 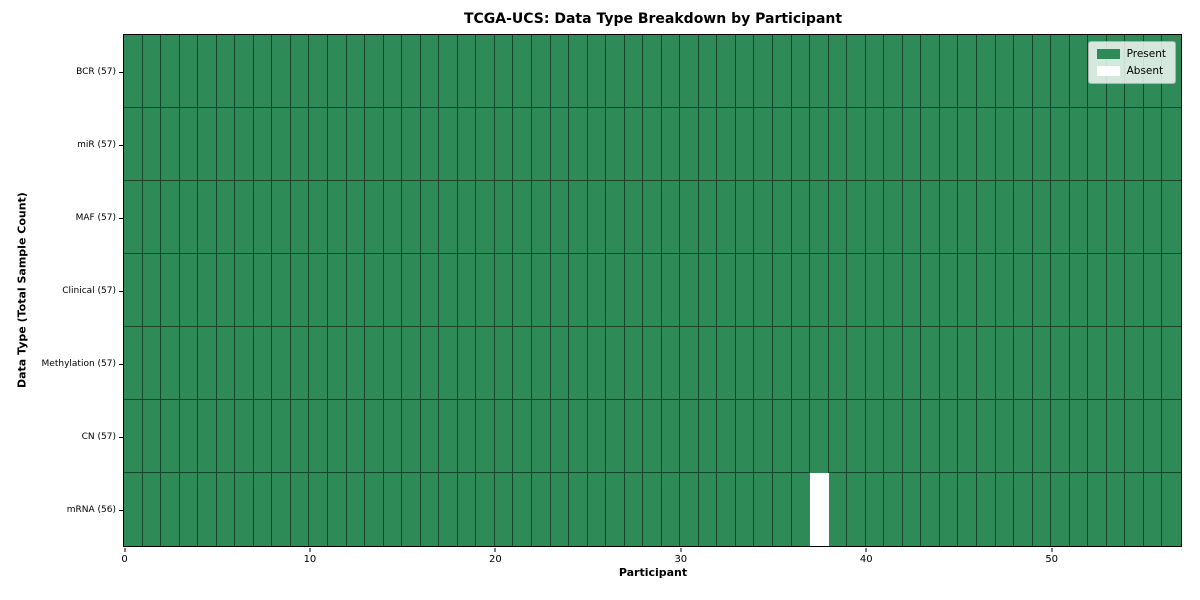 I want to click on x-tick-label: 50, so click(x=1052, y=559).